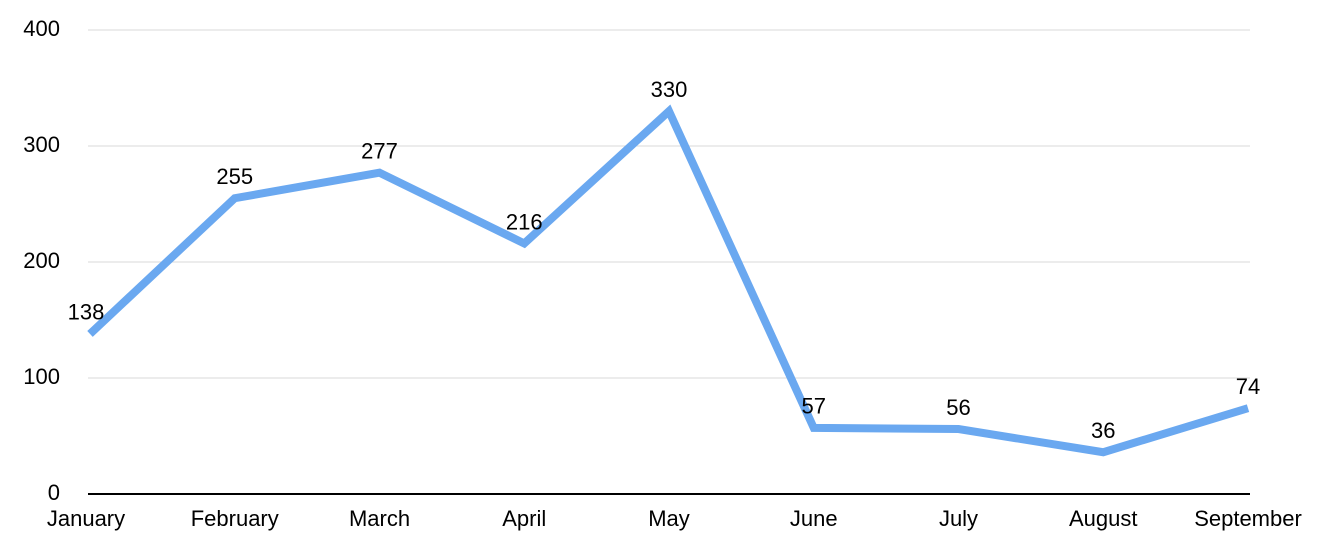 The height and width of the screenshot is (556, 1328). What do you see at coordinates (379, 150) in the screenshot?
I see `data-label: 277` at bounding box center [379, 150].